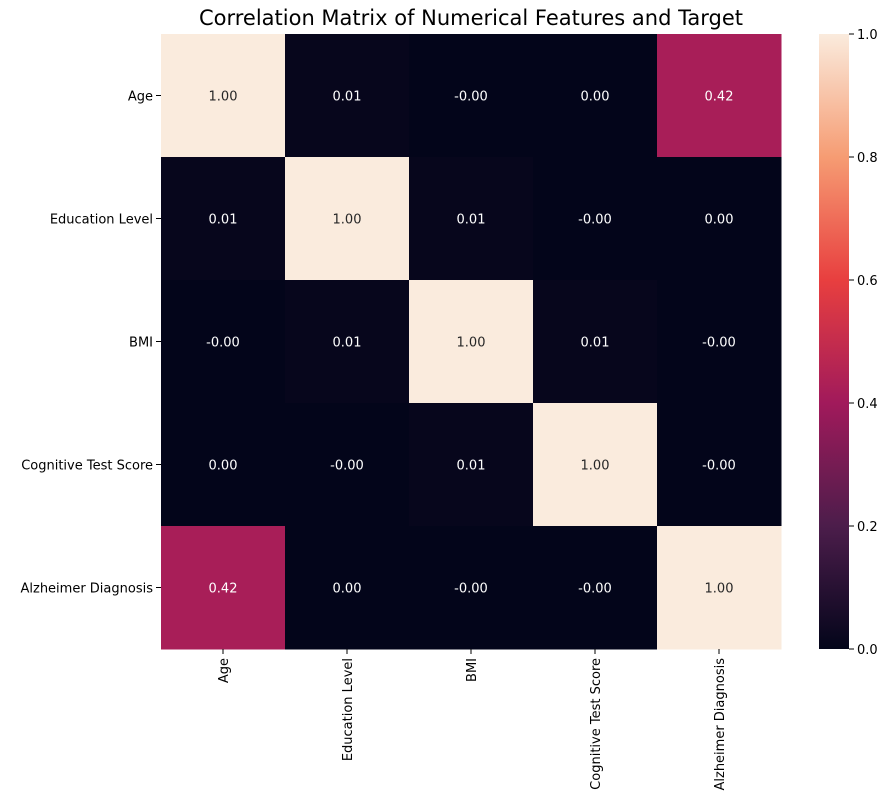  I want to click on x-tick-label: Age, so click(224, 670).